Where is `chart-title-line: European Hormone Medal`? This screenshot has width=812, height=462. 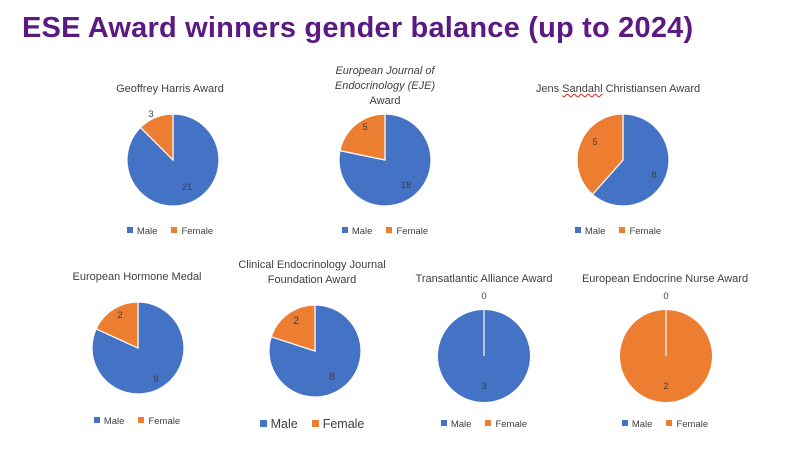 chart-title-line: European Hormone Medal is located at coordinates (137, 277).